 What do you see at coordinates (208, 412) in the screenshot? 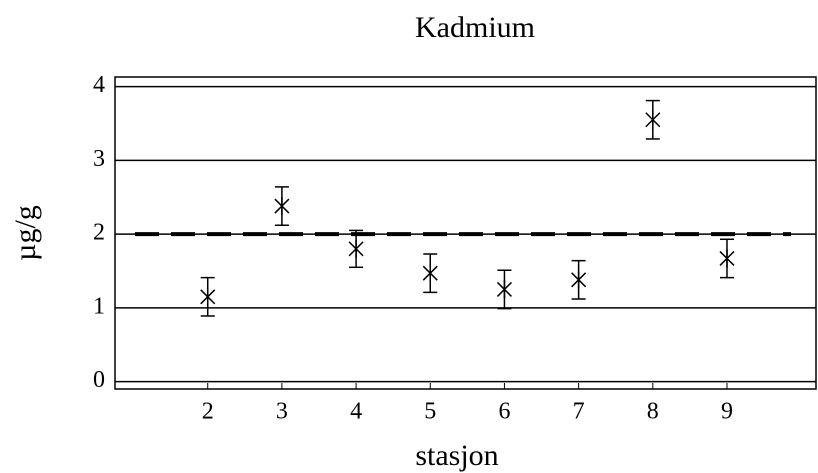
I see `x-tick-label: 2` at bounding box center [208, 412].